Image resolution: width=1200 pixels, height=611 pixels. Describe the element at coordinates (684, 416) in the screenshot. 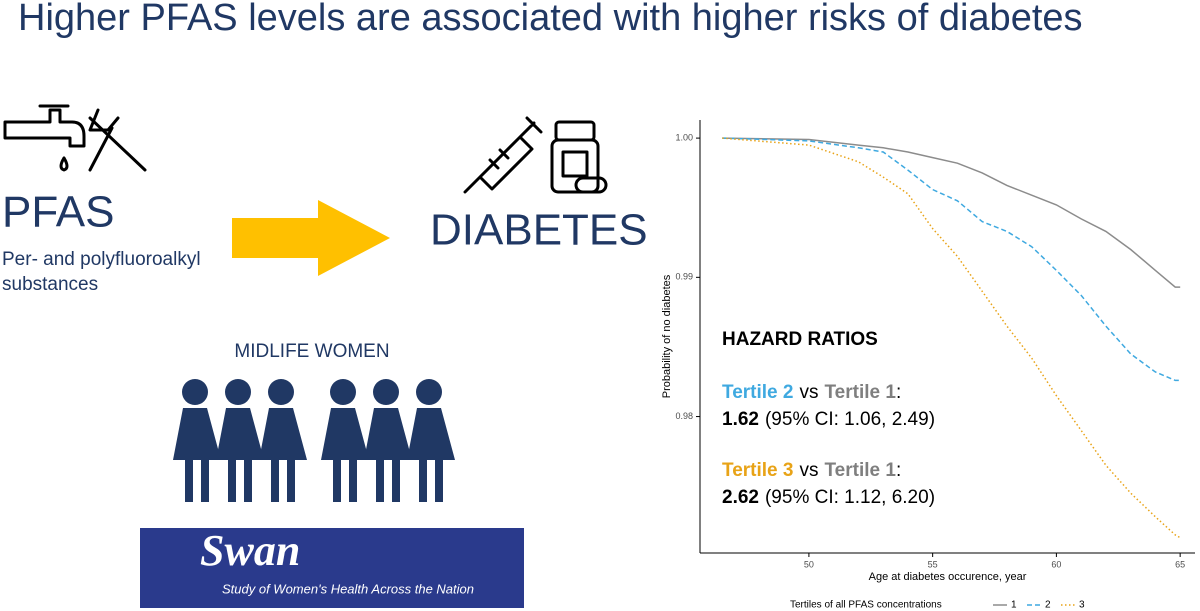

I see `y-tick-label: 0.98` at that location.